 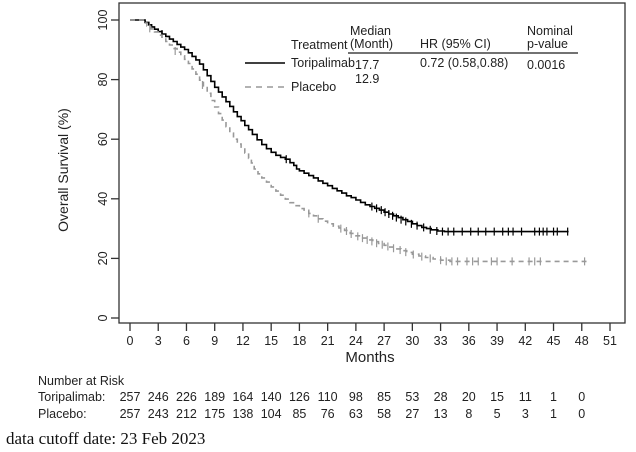 What do you see at coordinates (371, 44) in the screenshot?
I see `median-header-line2: (Month)` at bounding box center [371, 44].